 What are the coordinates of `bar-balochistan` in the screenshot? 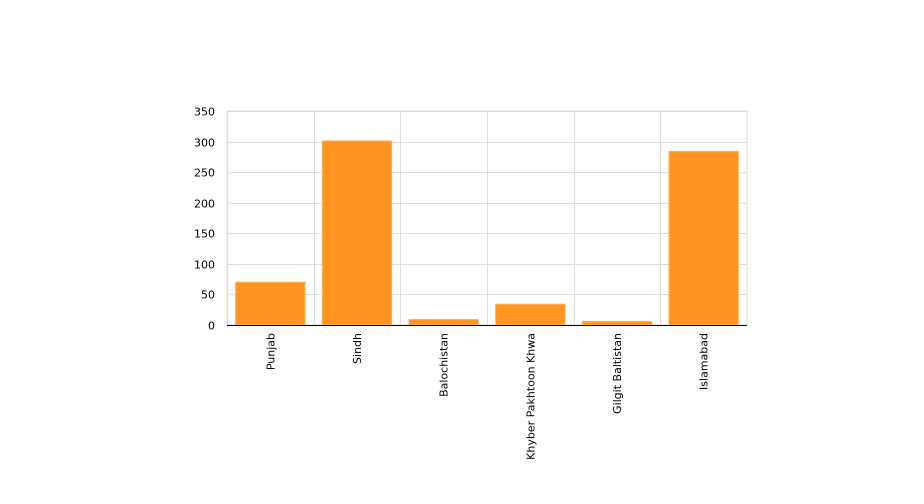 It's located at (443, 322).